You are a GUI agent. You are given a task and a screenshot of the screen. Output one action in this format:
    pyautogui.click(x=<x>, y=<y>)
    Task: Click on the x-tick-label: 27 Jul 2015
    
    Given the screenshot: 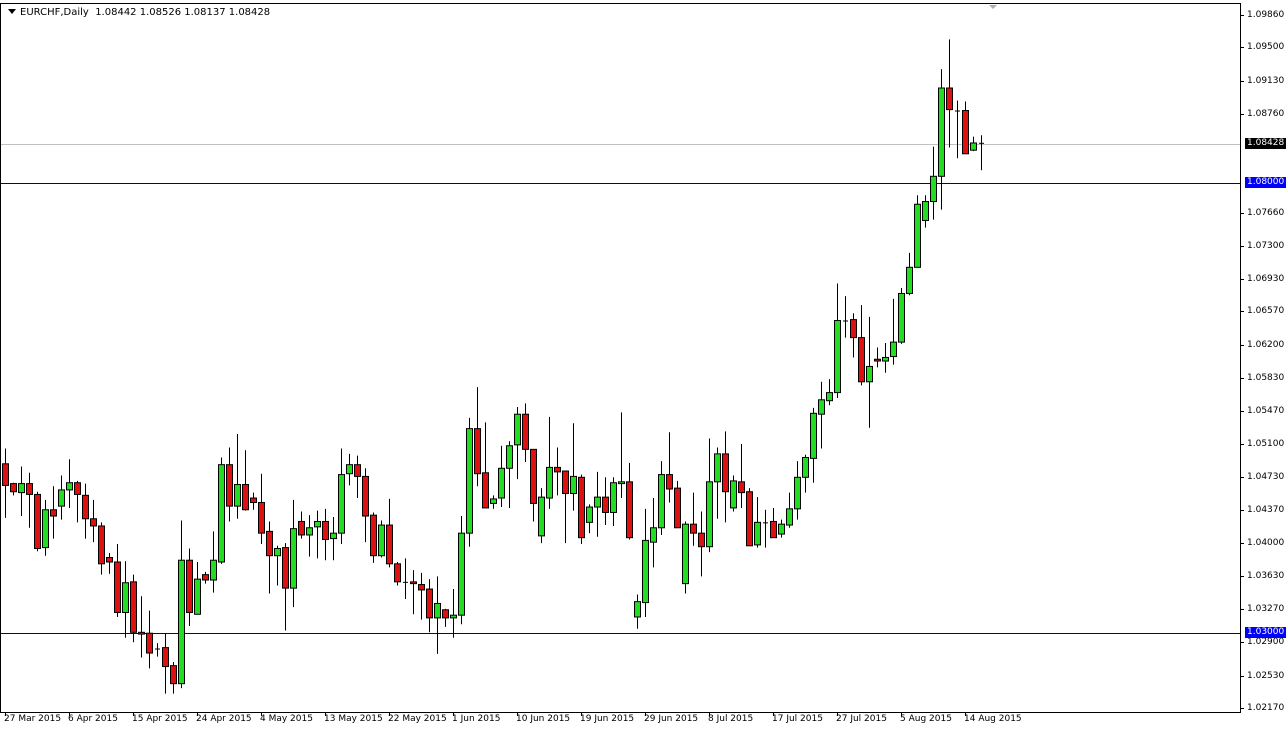 What is the action you would take?
    pyautogui.click(x=861, y=719)
    